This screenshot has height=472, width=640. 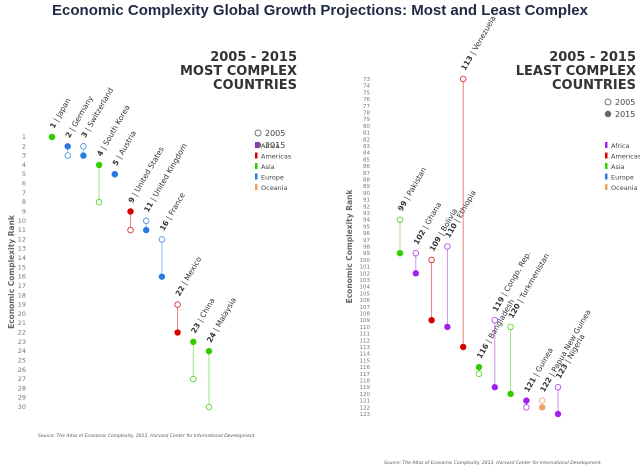 What do you see at coordinates (365, 375) in the screenshot?
I see `least-tick-label: 117` at bounding box center [365, 375].